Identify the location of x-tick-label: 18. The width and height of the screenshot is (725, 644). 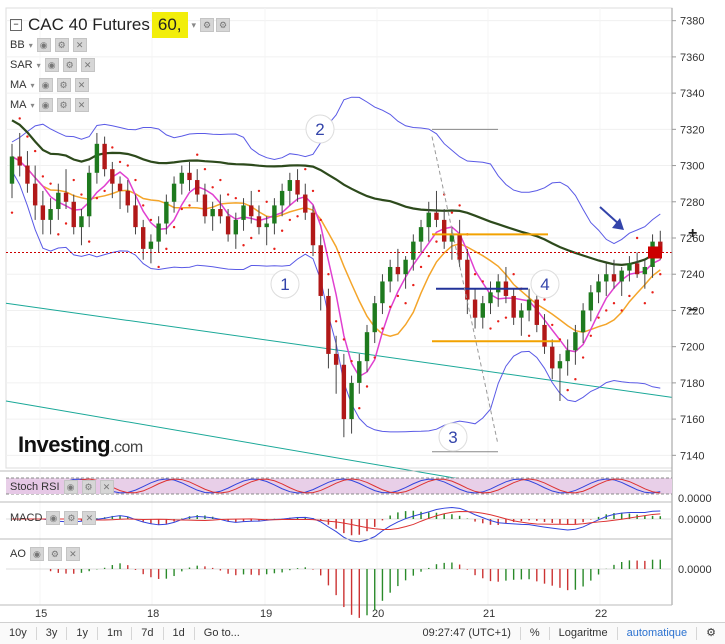
(153, 614).